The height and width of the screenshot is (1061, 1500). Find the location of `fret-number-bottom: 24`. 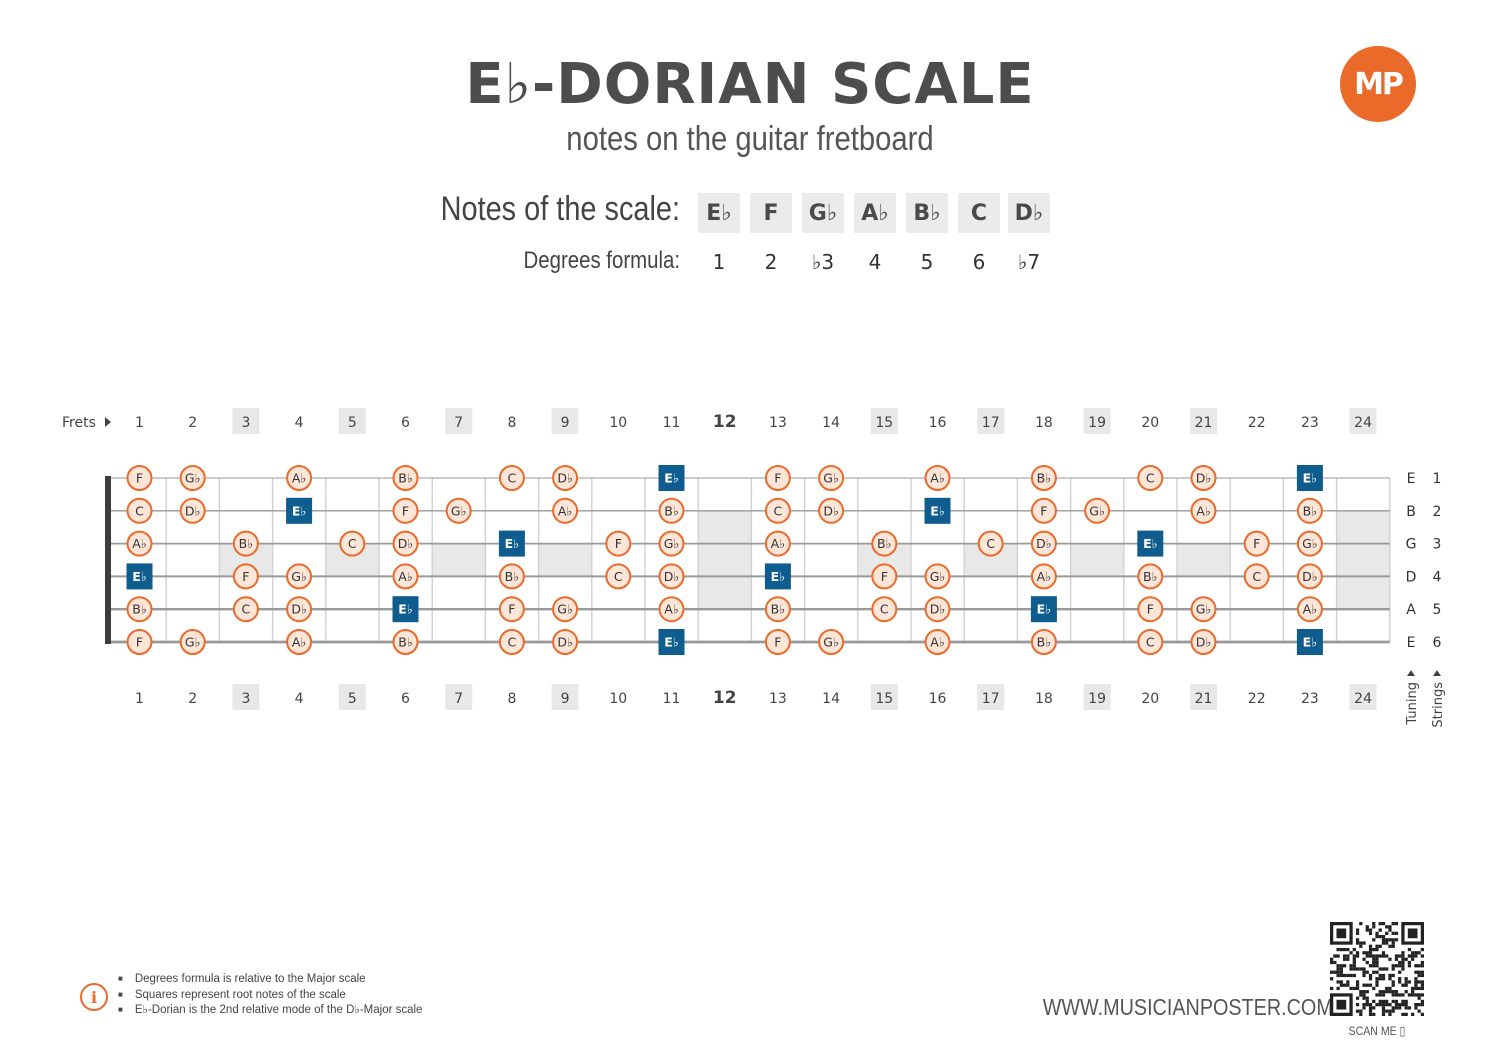

fret-number-bottom: 24 is located at coordinates (1363, 699).